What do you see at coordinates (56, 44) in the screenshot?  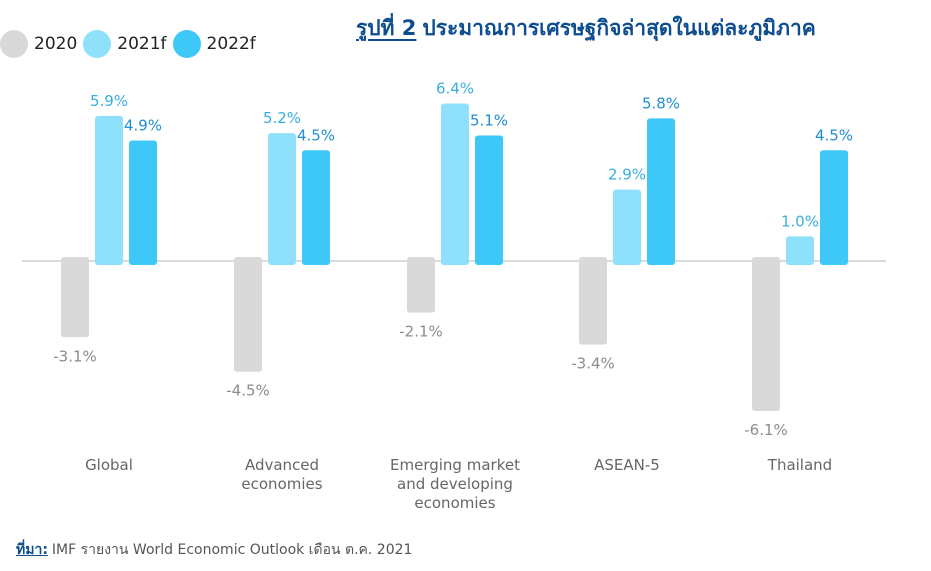 I see `legend-label-2020: 2020` at bounding box center [56, 44].